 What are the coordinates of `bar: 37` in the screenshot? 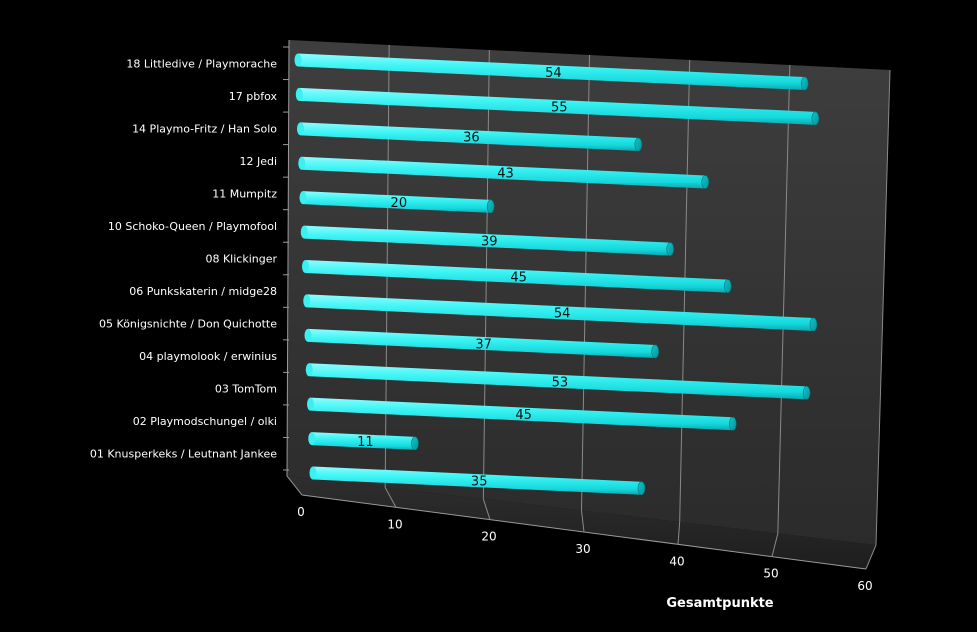 It's located at (481, 343).